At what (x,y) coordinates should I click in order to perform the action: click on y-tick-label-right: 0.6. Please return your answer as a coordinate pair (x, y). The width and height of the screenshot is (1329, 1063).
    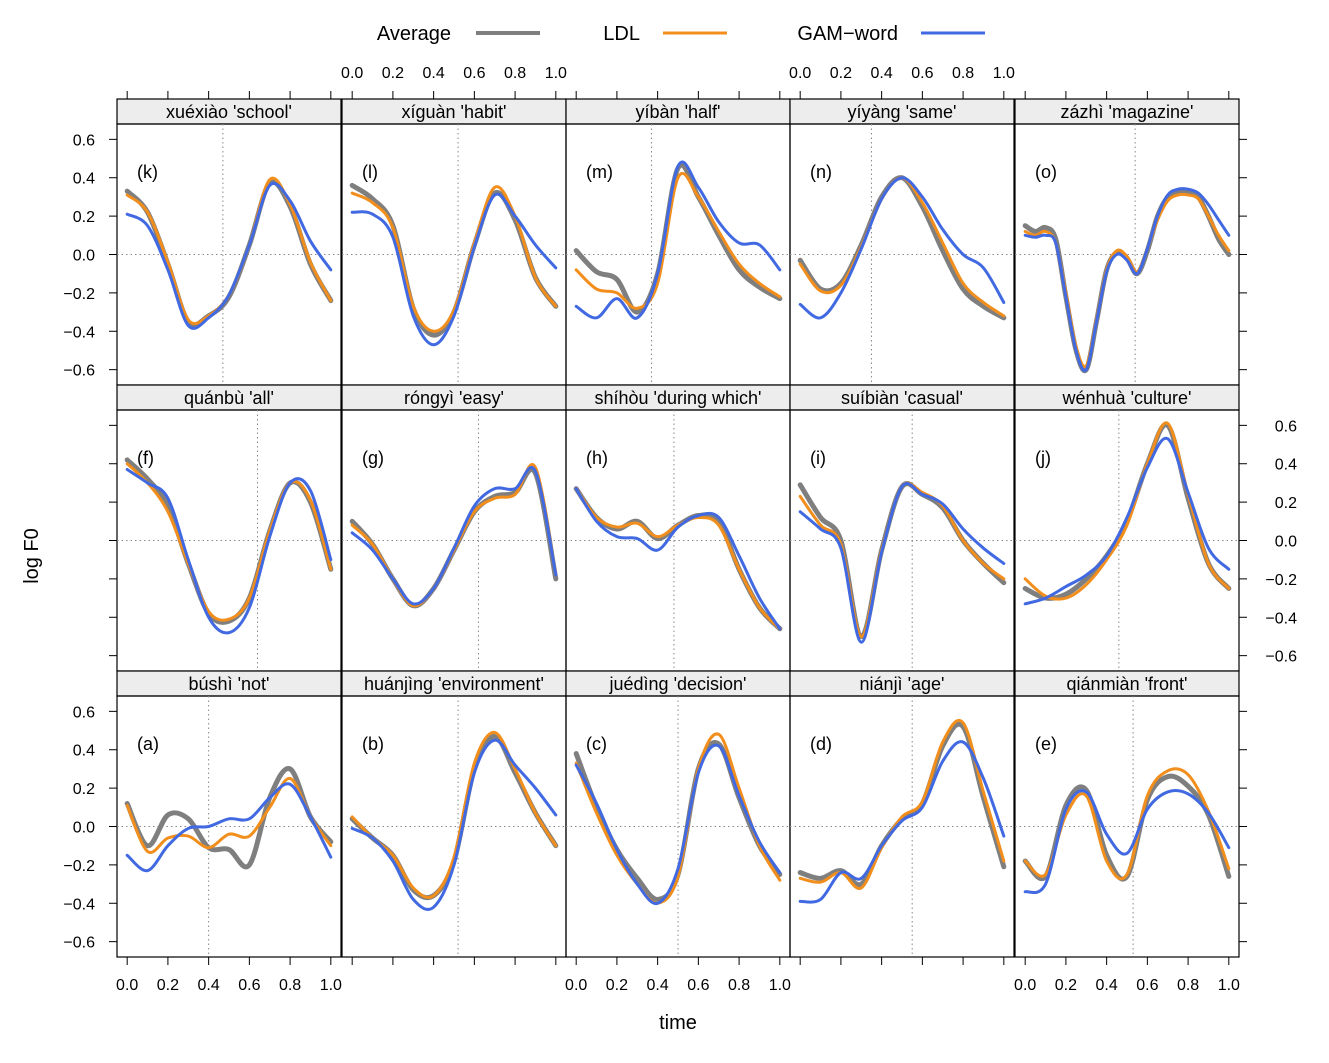
    Looking at the image, I should click on (1286, 426).